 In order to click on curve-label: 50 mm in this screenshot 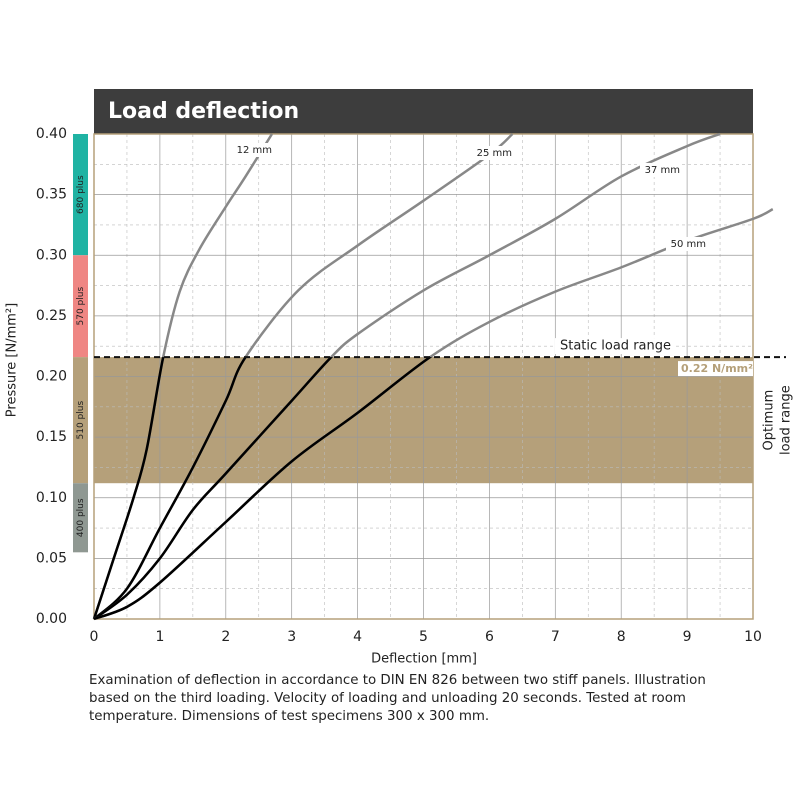, I will do `click(688, 244)`.